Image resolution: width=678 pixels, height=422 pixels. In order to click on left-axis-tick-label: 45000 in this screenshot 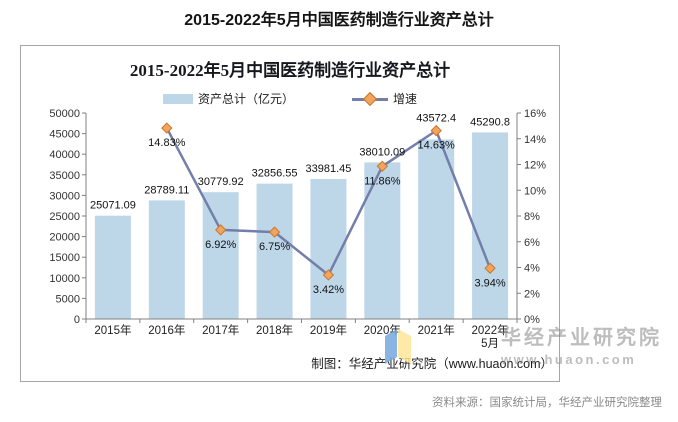, I will do `click(64, 135)`.